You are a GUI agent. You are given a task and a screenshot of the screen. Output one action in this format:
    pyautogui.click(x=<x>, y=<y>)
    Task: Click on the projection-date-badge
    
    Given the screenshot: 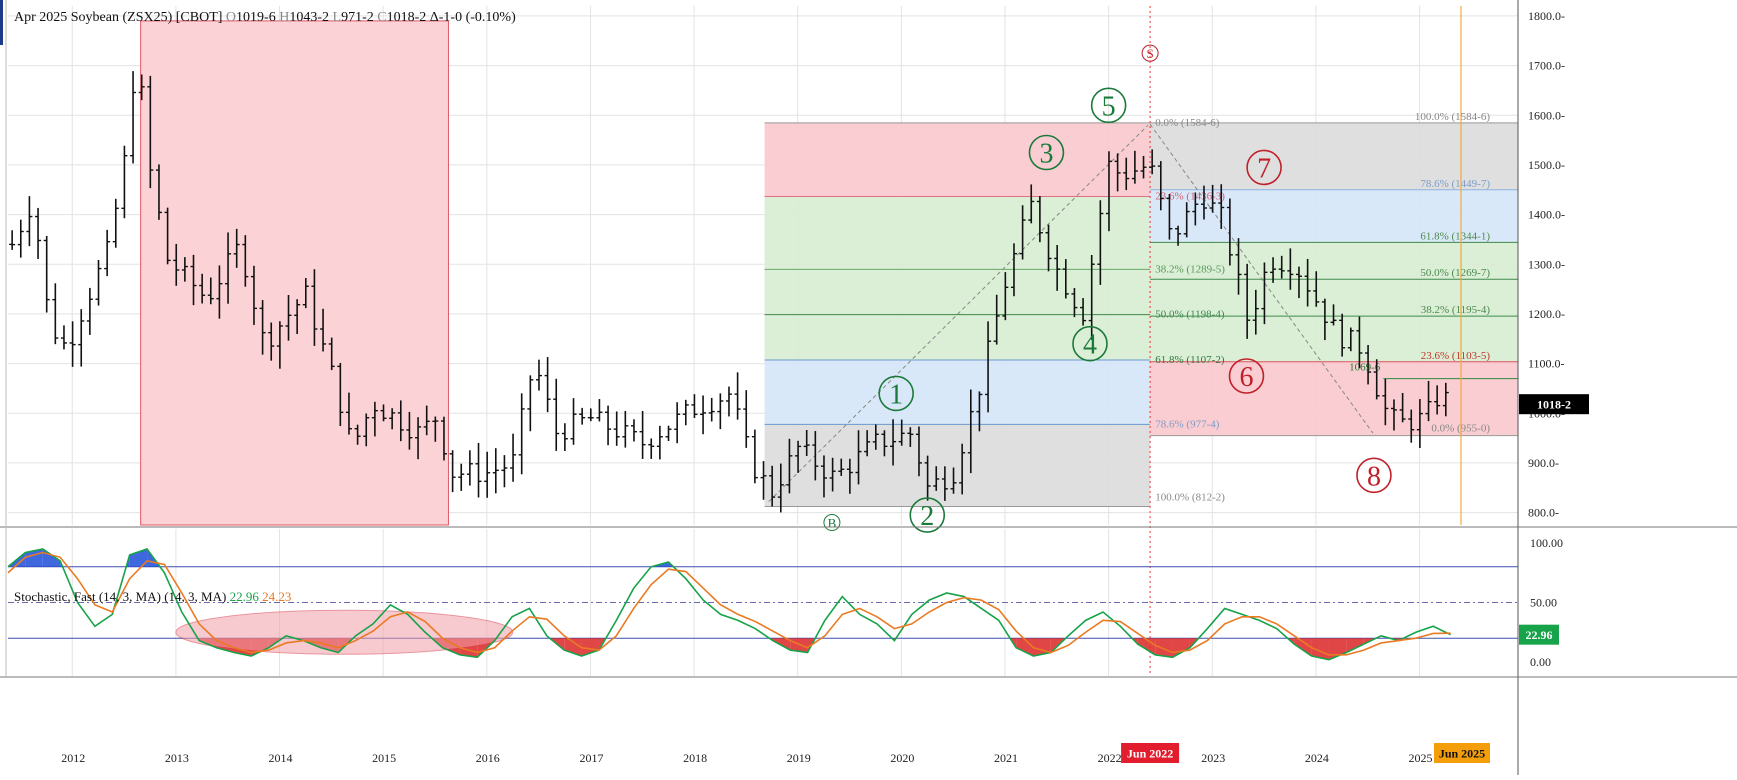 What is the action you would take?
    pyautogui.click(x=1461, y=753)
    